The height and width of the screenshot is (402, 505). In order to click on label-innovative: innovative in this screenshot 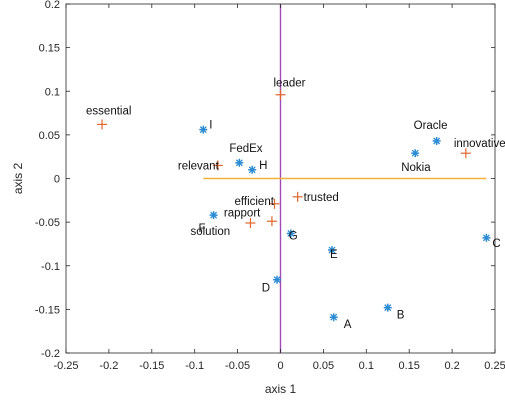, I will do `click(479, 144)`.